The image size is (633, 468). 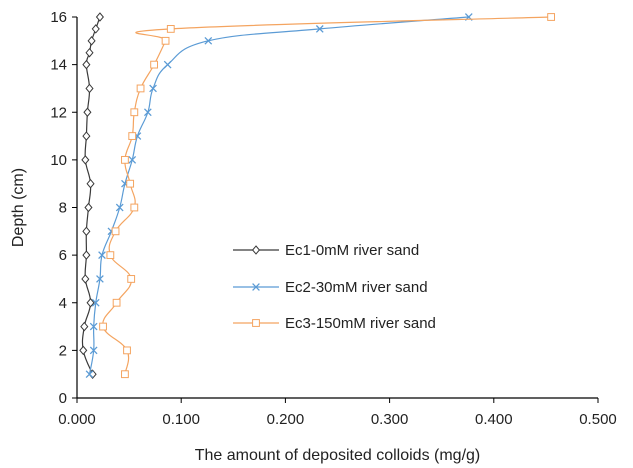 What do you see at coordinates (63, 303) in the screenshot?
I see `y-tick-label: 4` at bounding box center [63, 303].